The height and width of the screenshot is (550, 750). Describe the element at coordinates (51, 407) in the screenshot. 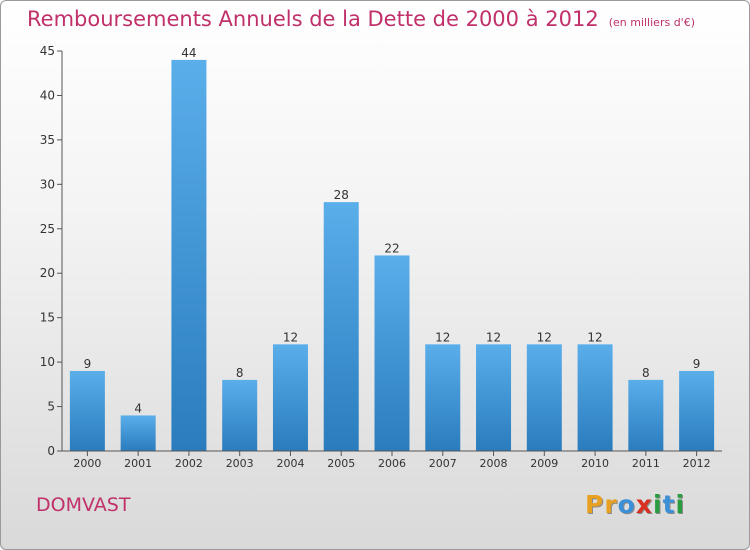

I see `y-tick-label: 5` at that location.